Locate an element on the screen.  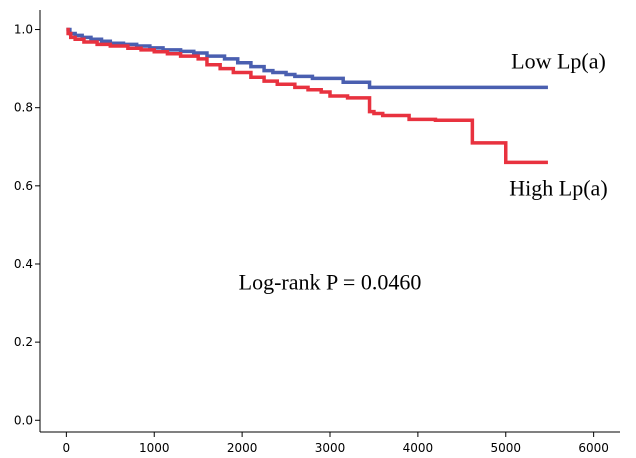
x-tick-label: 5000 is located at coordinates (505, 448).